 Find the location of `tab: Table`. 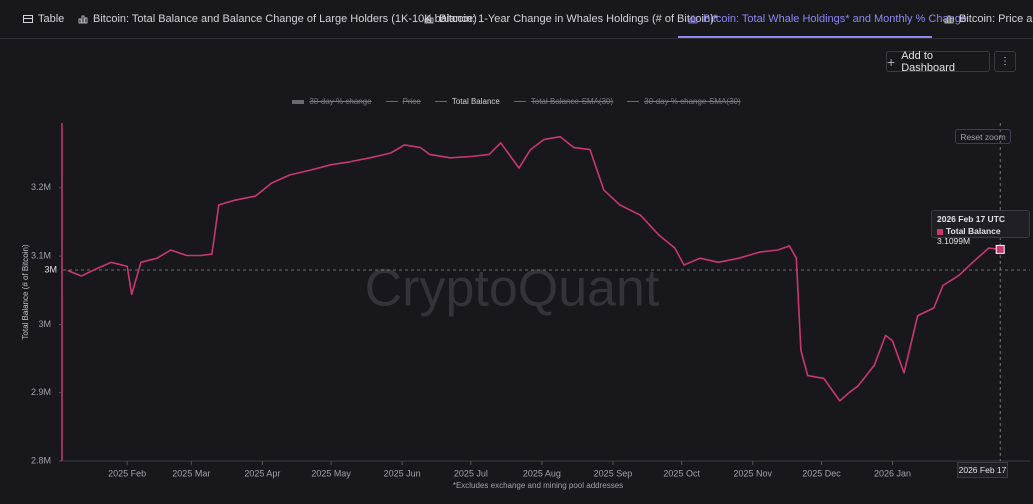

tab: Table is located at coordinates (43, 19).